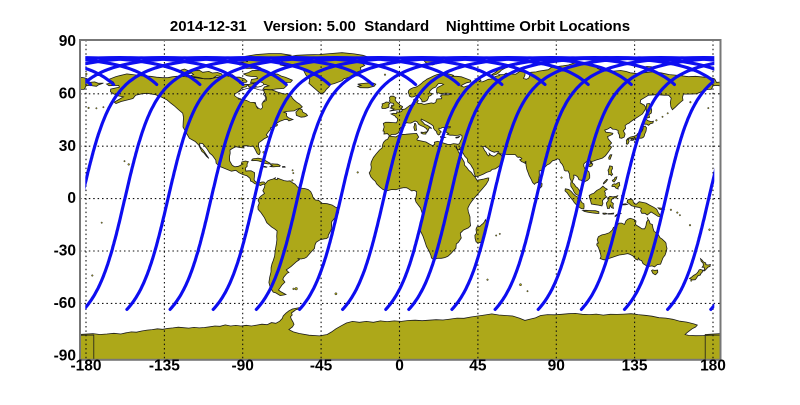 The image size is (800, 405). Describe the element at coordinates (85, 365) in the screenshot. I see `svg-text: -180` at that location.